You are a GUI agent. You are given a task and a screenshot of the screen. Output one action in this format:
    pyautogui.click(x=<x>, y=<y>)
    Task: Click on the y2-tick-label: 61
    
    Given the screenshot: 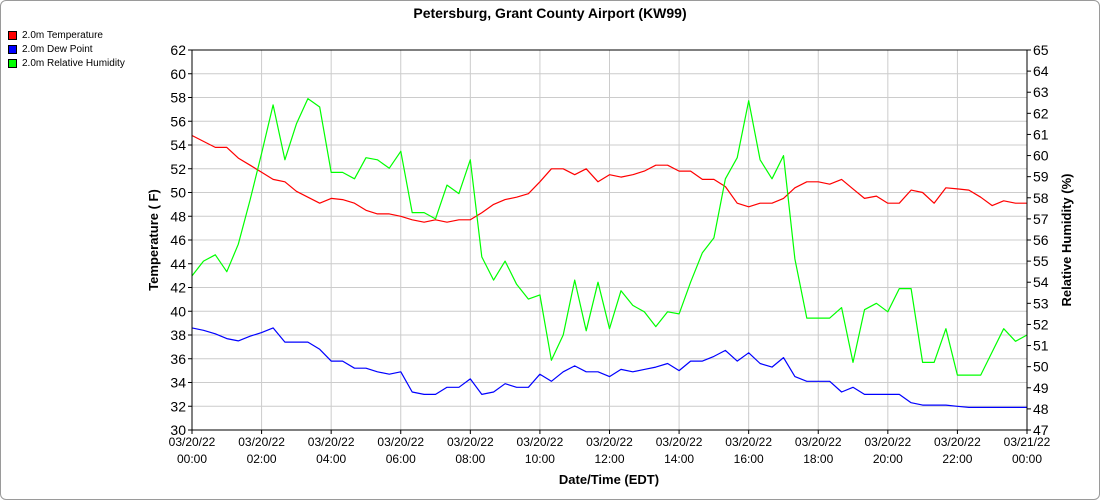 What is the action you would take?
    pyautogui.click(x=1041, y=134)
    